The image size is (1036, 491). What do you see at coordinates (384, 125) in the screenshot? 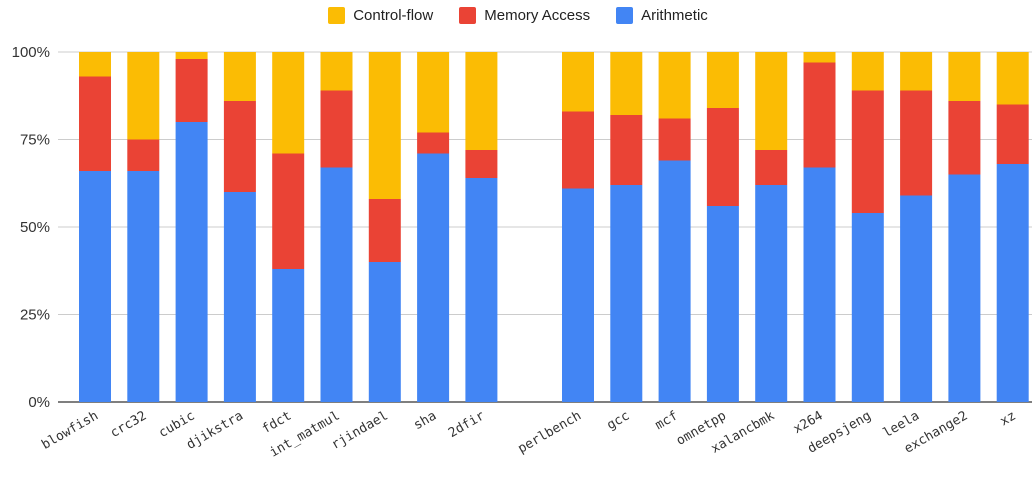
I see `bar-control-flow-rjindael` at bounding box center [384, 125].